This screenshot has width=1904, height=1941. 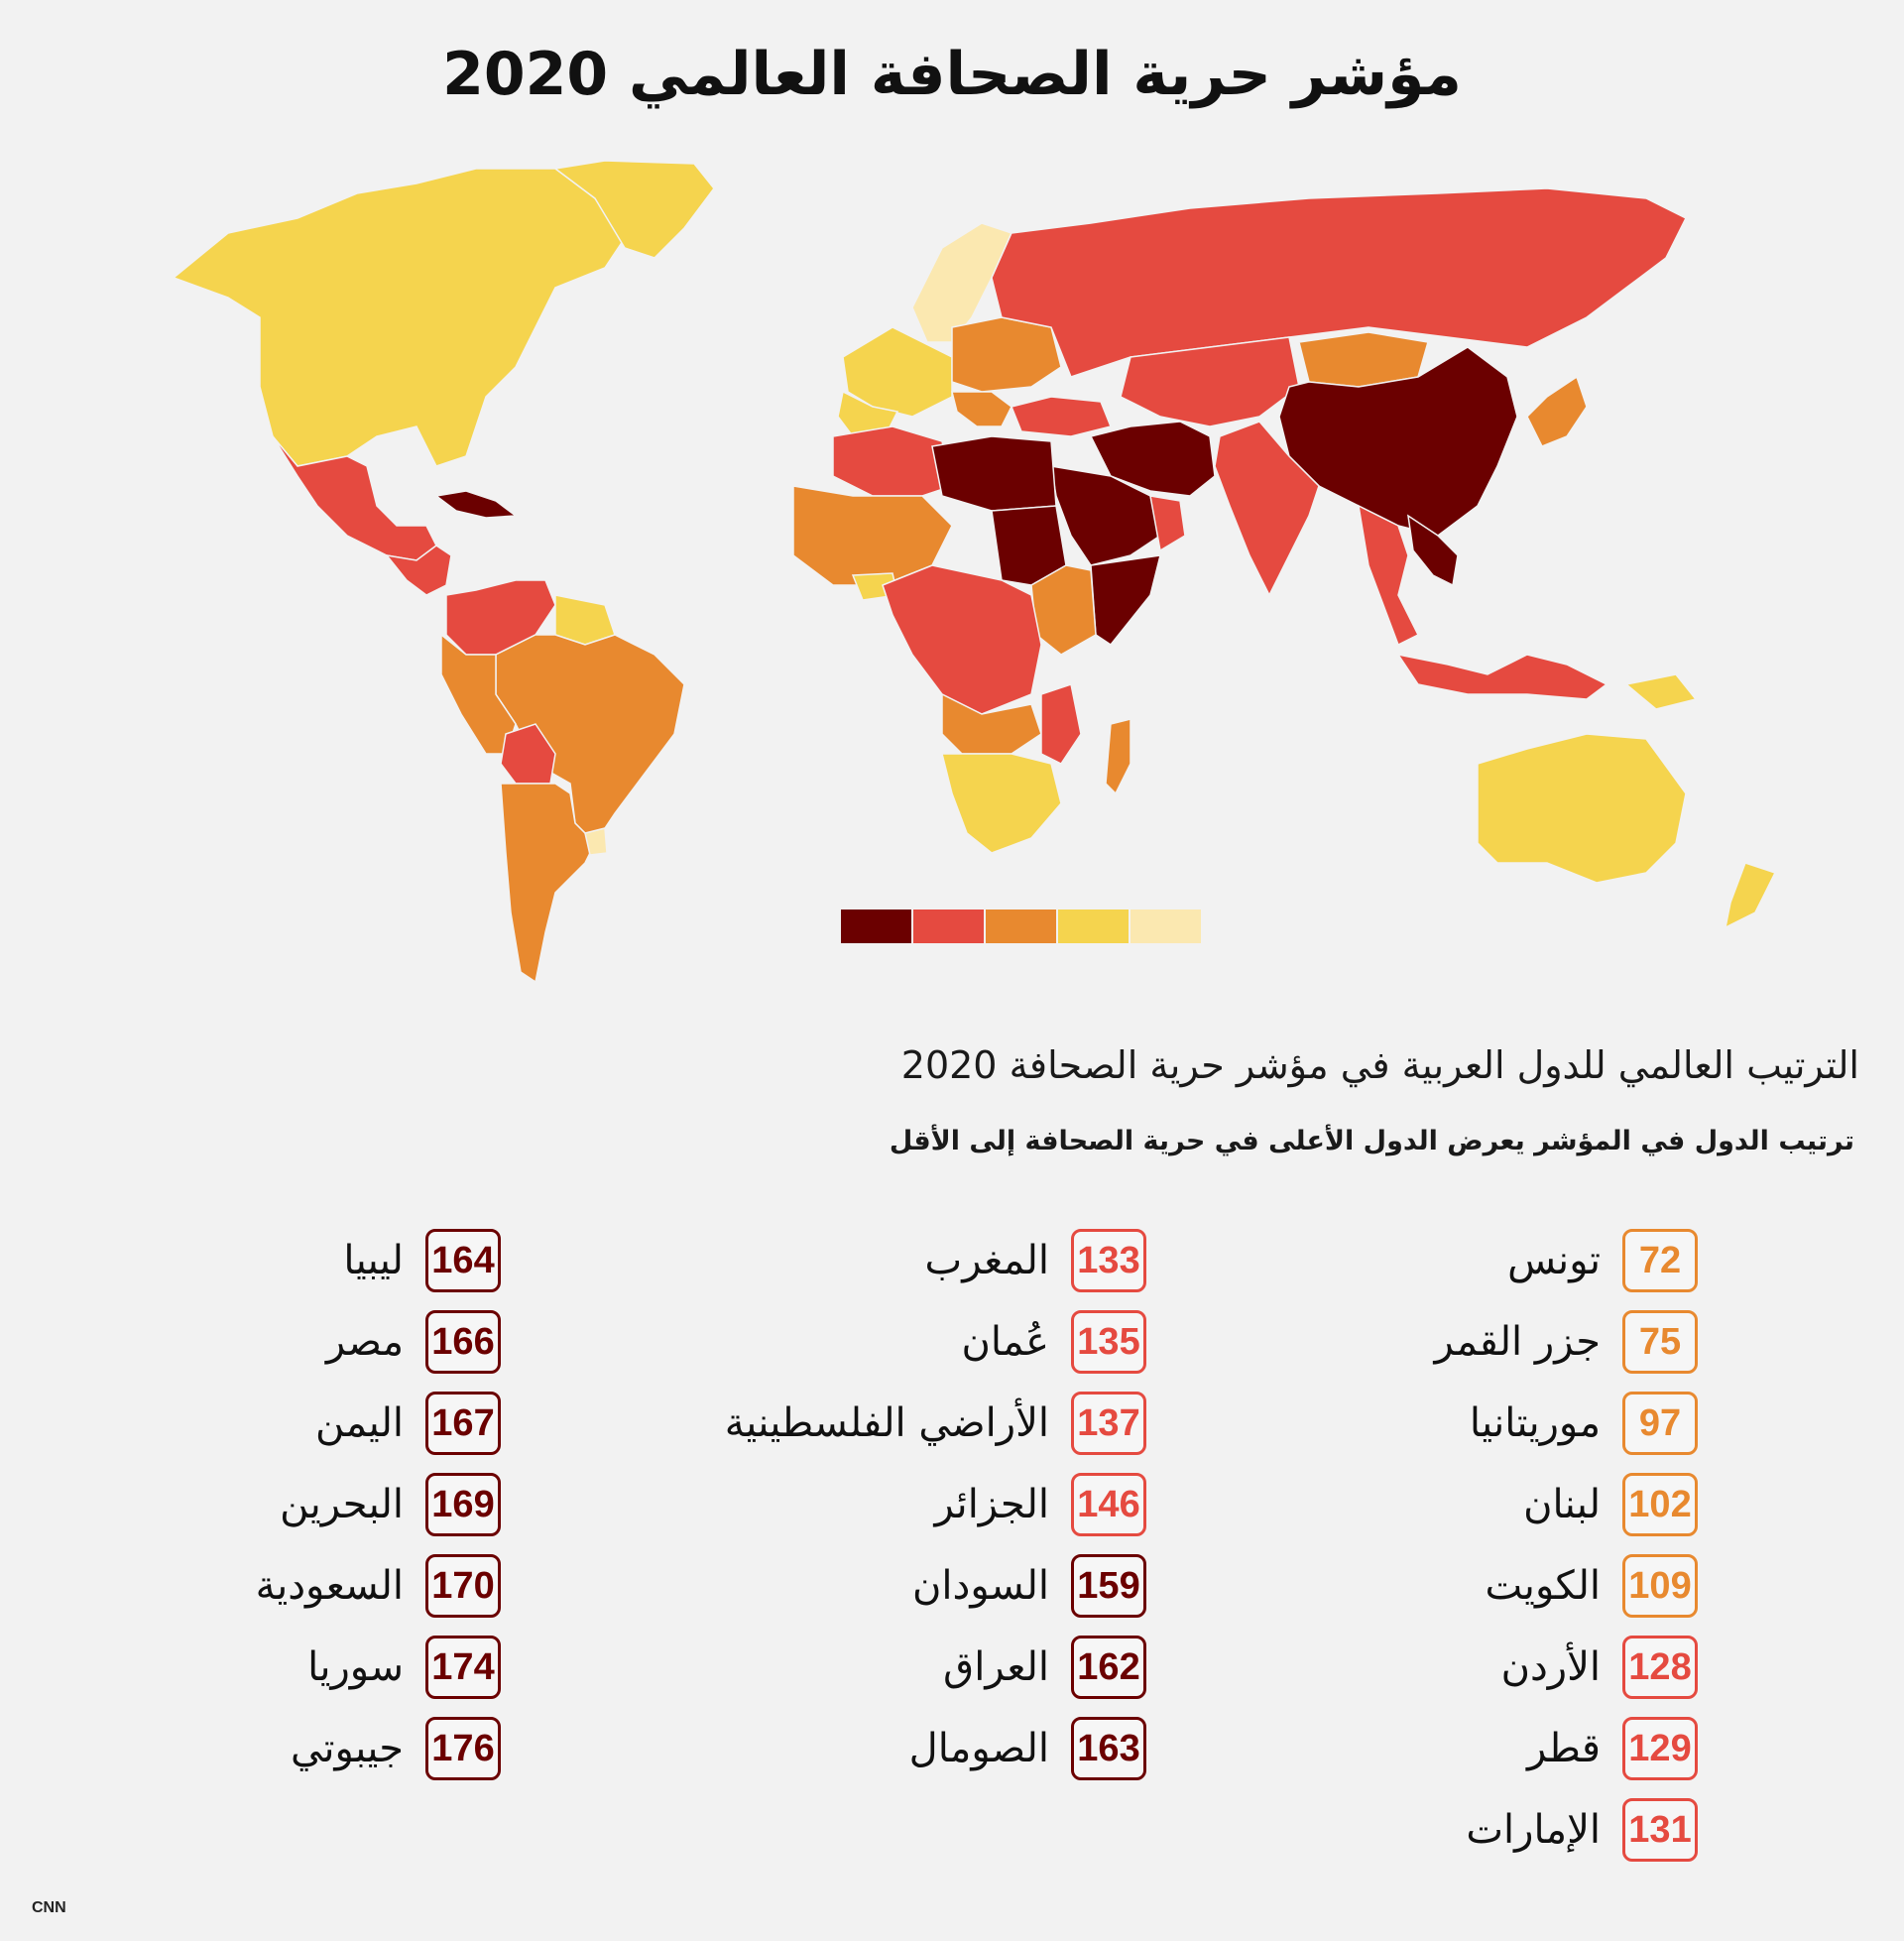 What do you see at coordinates (1502, 676) in the screenshot?
I see `region-indonesia` at bounding box center [1502, 676].